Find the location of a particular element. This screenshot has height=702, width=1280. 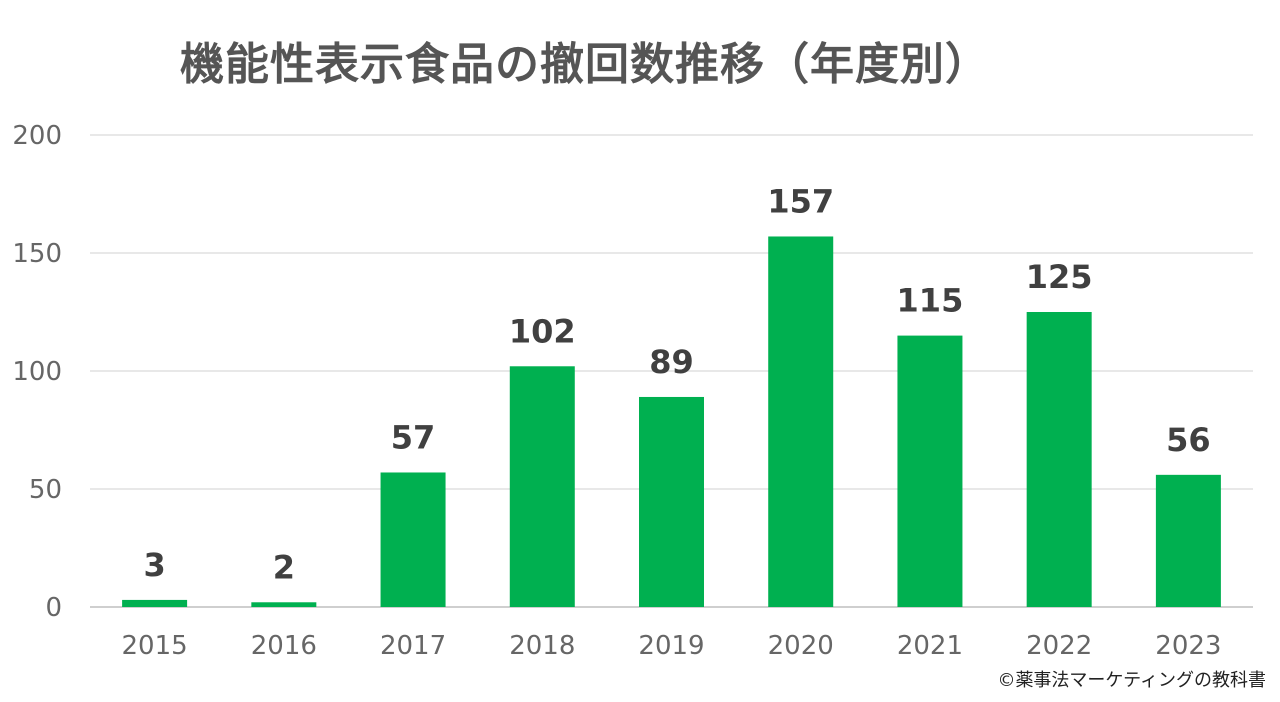

x-tick-label-2016: 2016 is located at coordinates (284, 646).